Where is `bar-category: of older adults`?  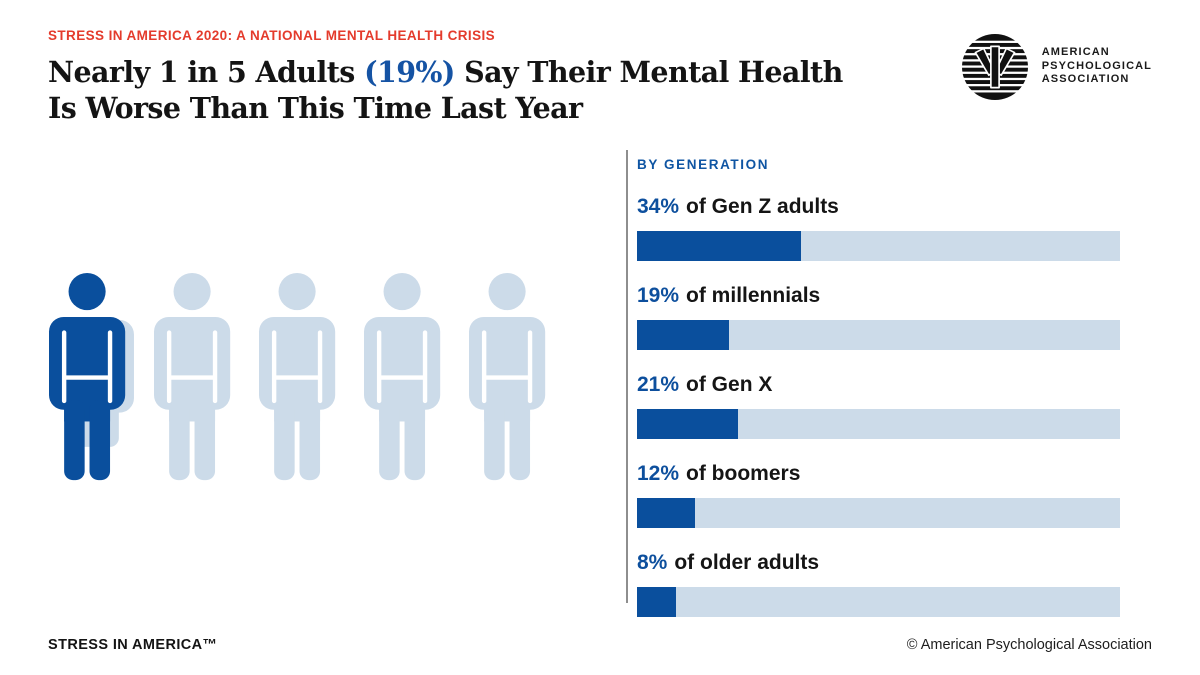
bar-category: of older adults is located at coordinates (747, 562).